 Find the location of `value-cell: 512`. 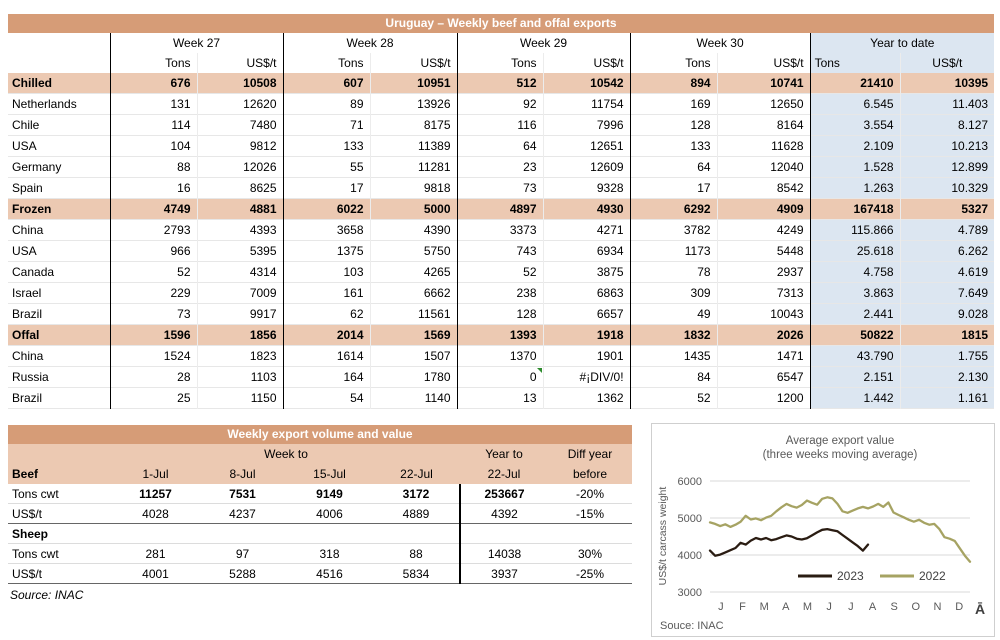

value-cell: 512 is located at coordinates (500, 83).